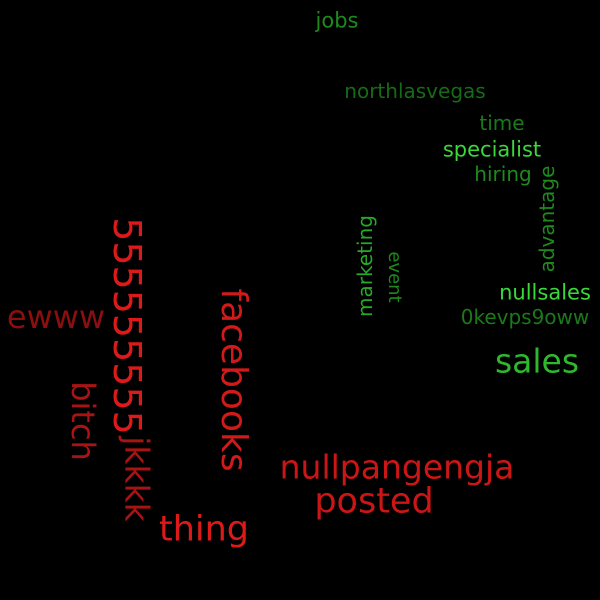 The width and height of the screenshot is (600, 600). Describe the element at coordinates (56, 317) in the screenshot. I see `word-ewww: ewww` at that location.